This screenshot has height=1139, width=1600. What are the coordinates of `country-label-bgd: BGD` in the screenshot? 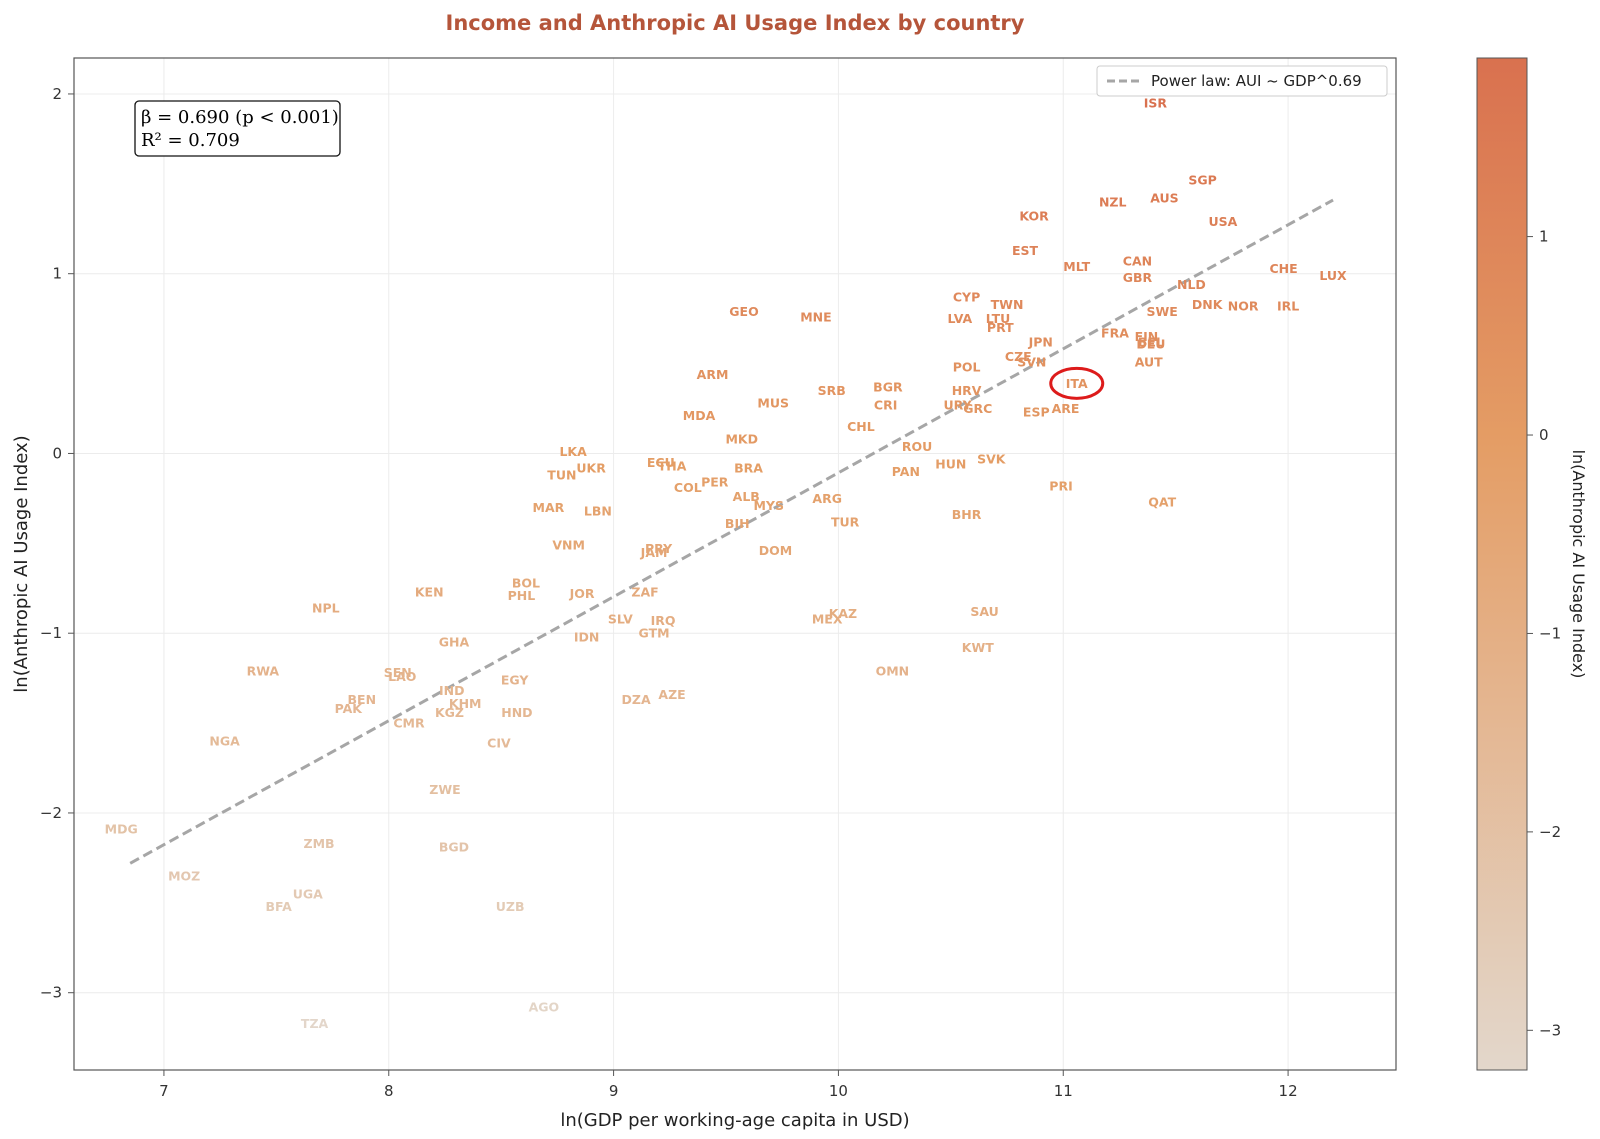 It's located at (454, 847).